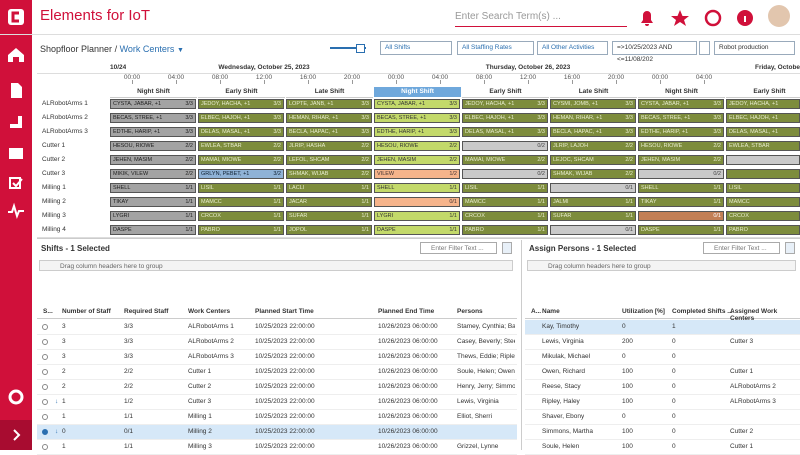  What do you see at coordinates (16, 211) in the screenshot?
I see `pulse-icon` at bounding box center [16, 211].